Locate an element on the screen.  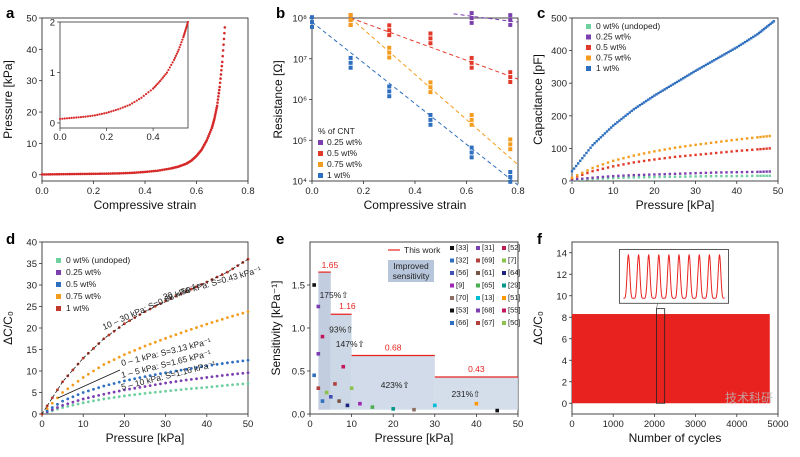
y-tick-label: 0 is located at coordinates (34, 415).